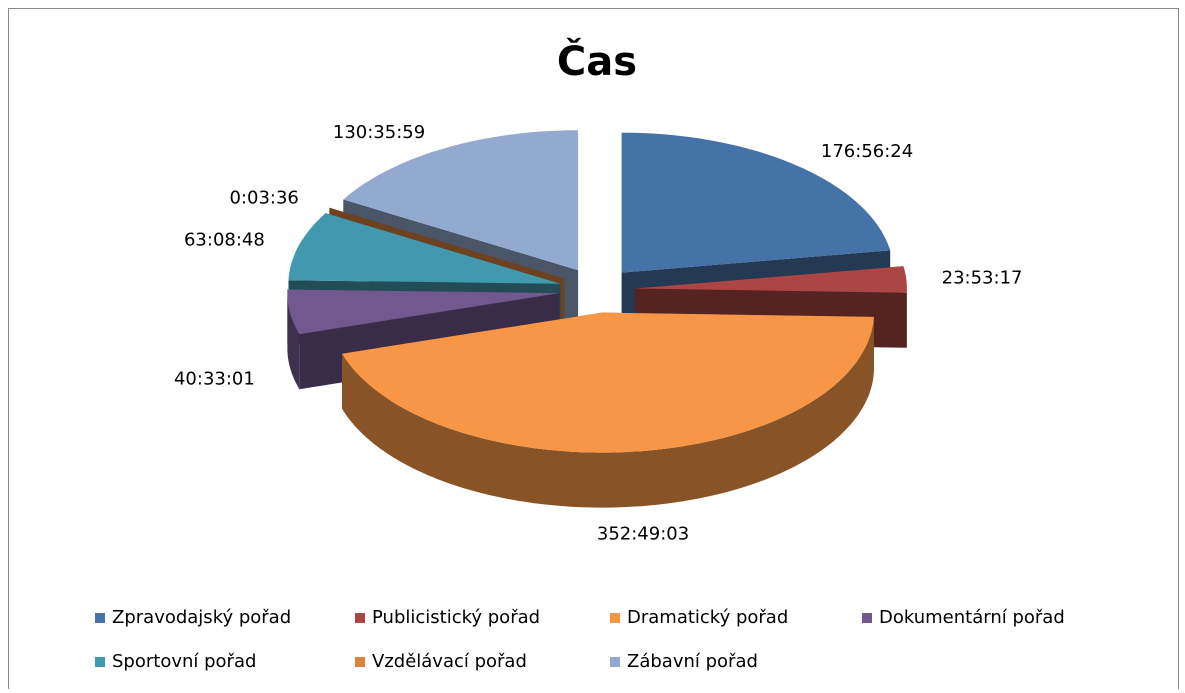 The height and width of the screenshot is (693, 1185). What do you see at coordinates (449, 661) in the screenshot?
I see `legend-label: Vzdělávací pořad` at bounding box center [449, 661].